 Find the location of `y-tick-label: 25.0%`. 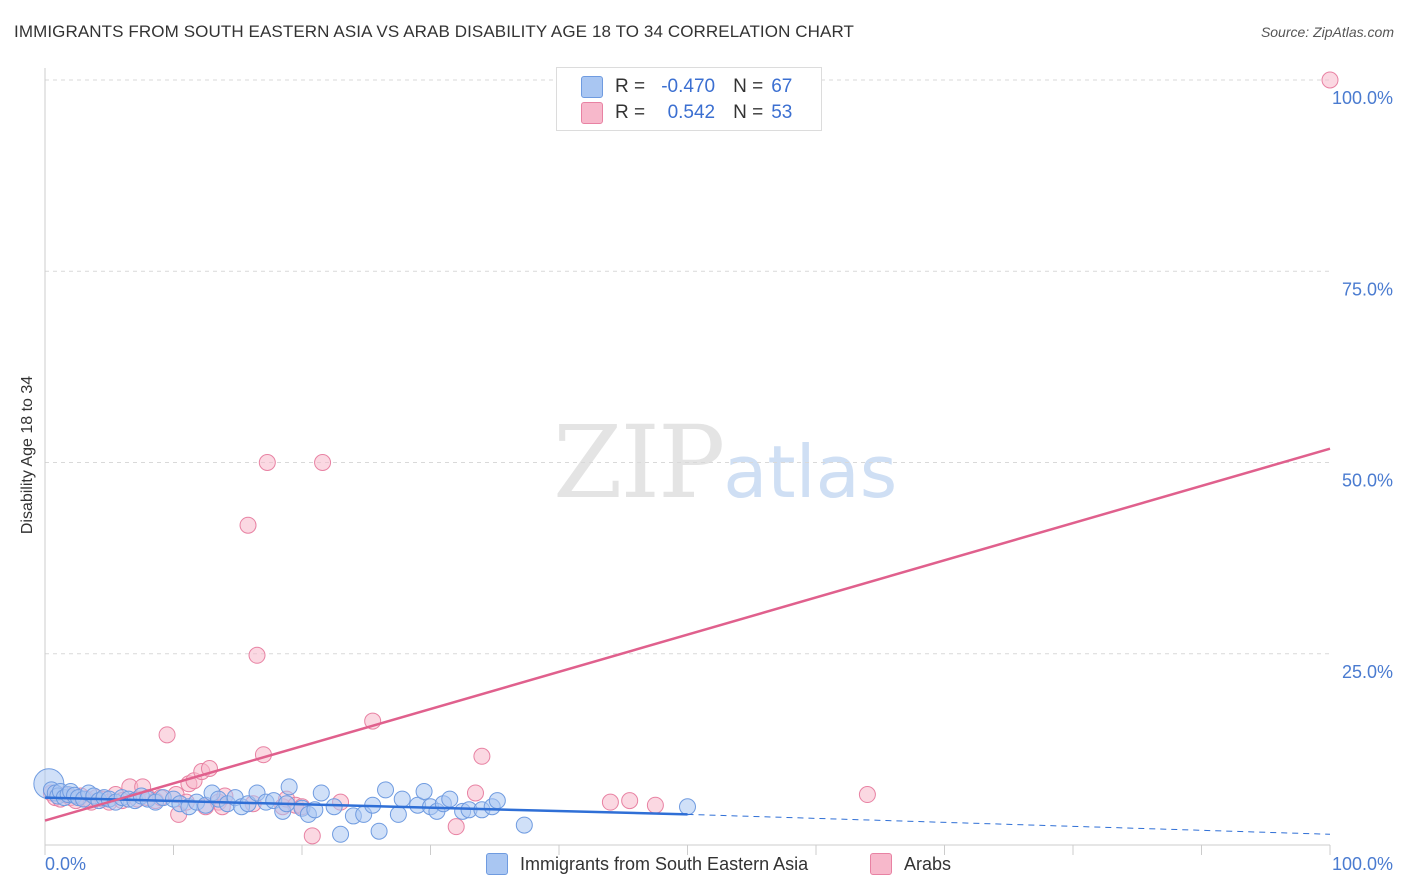

y-tick-label: 25.0% is located at coordinates (1367, 672).